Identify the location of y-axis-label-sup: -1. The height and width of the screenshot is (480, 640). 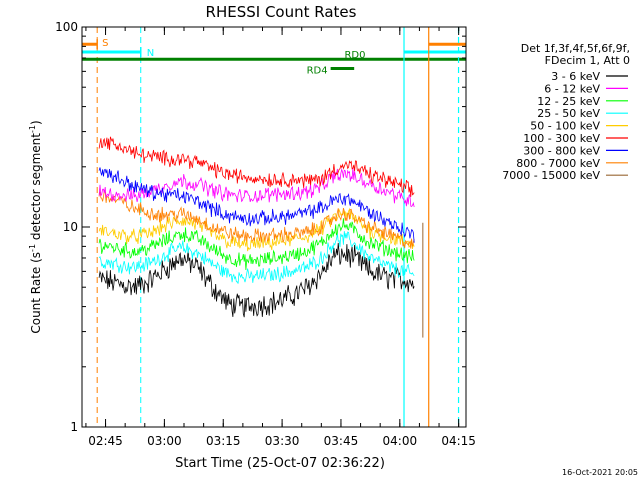
(32, 248).